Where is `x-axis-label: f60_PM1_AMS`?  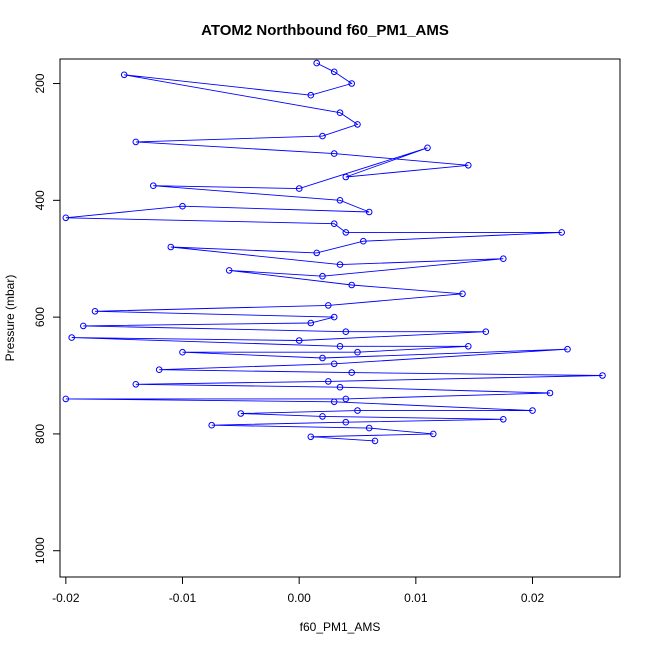 x-axis-label: f60_PM1_AMS is located at coordinates (340, 627).